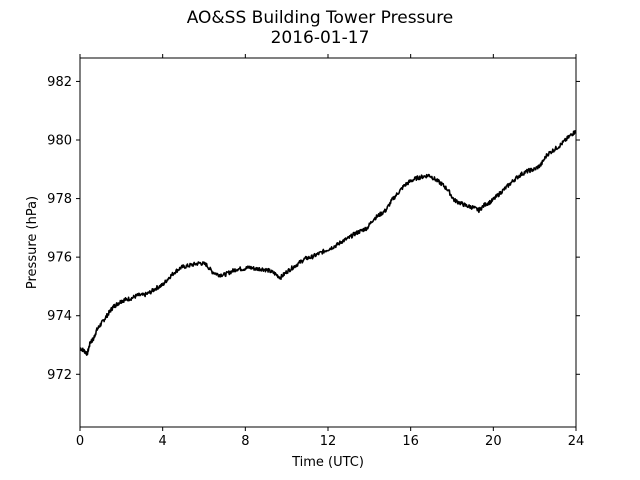 The width and height of the screenshot is (640, 480). I want to click on chart-title: AO&SS Building Tower Pressure, so click(320, 18).